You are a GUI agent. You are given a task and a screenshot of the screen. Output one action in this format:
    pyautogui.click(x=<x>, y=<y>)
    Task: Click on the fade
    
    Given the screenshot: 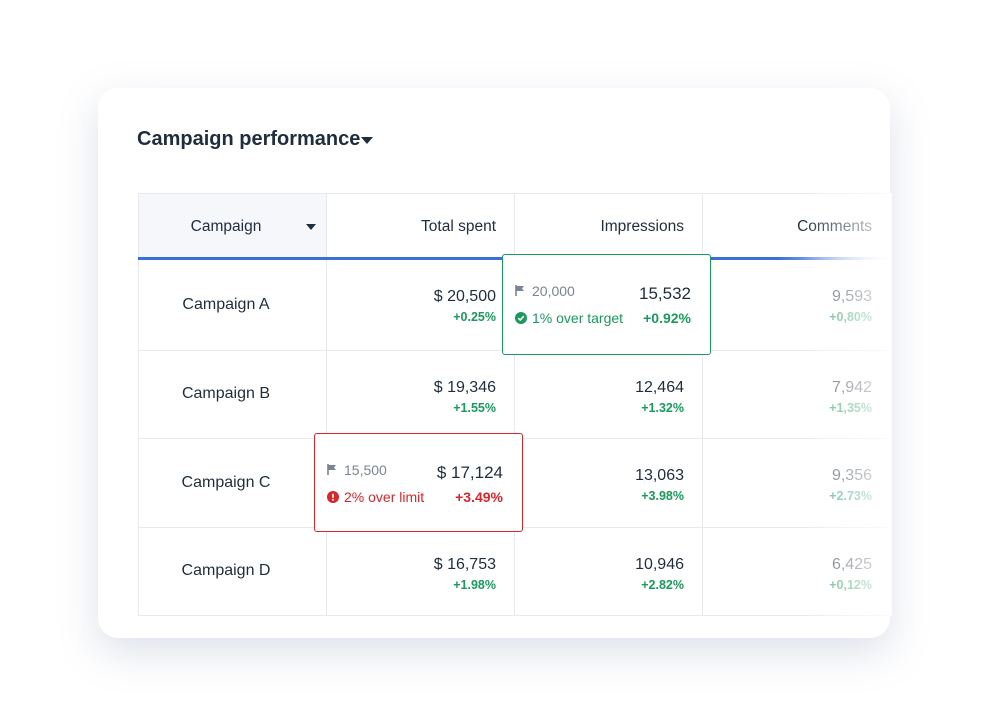 What is the action you would take?
    pyautogui.click(x=846, y=404)
    